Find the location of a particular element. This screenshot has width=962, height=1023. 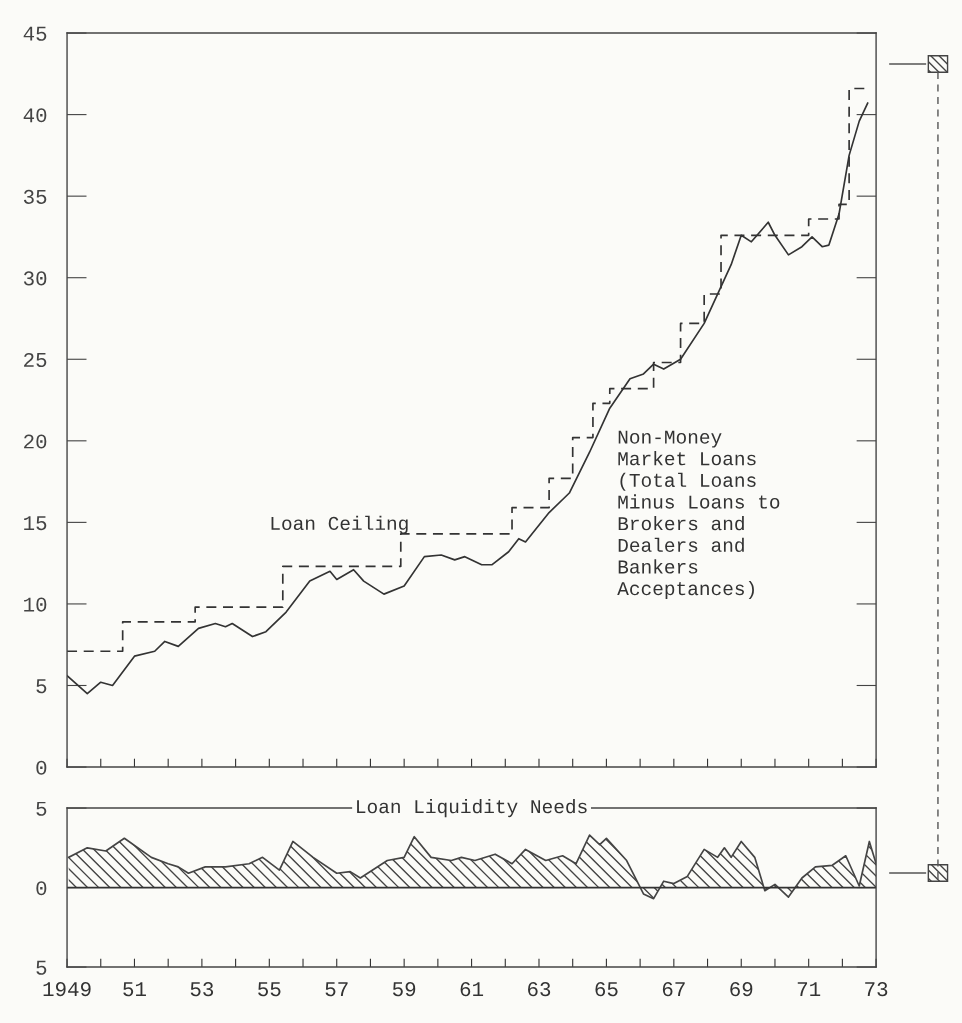

y-tick-label: 10 is located at coordinates (35, 604).